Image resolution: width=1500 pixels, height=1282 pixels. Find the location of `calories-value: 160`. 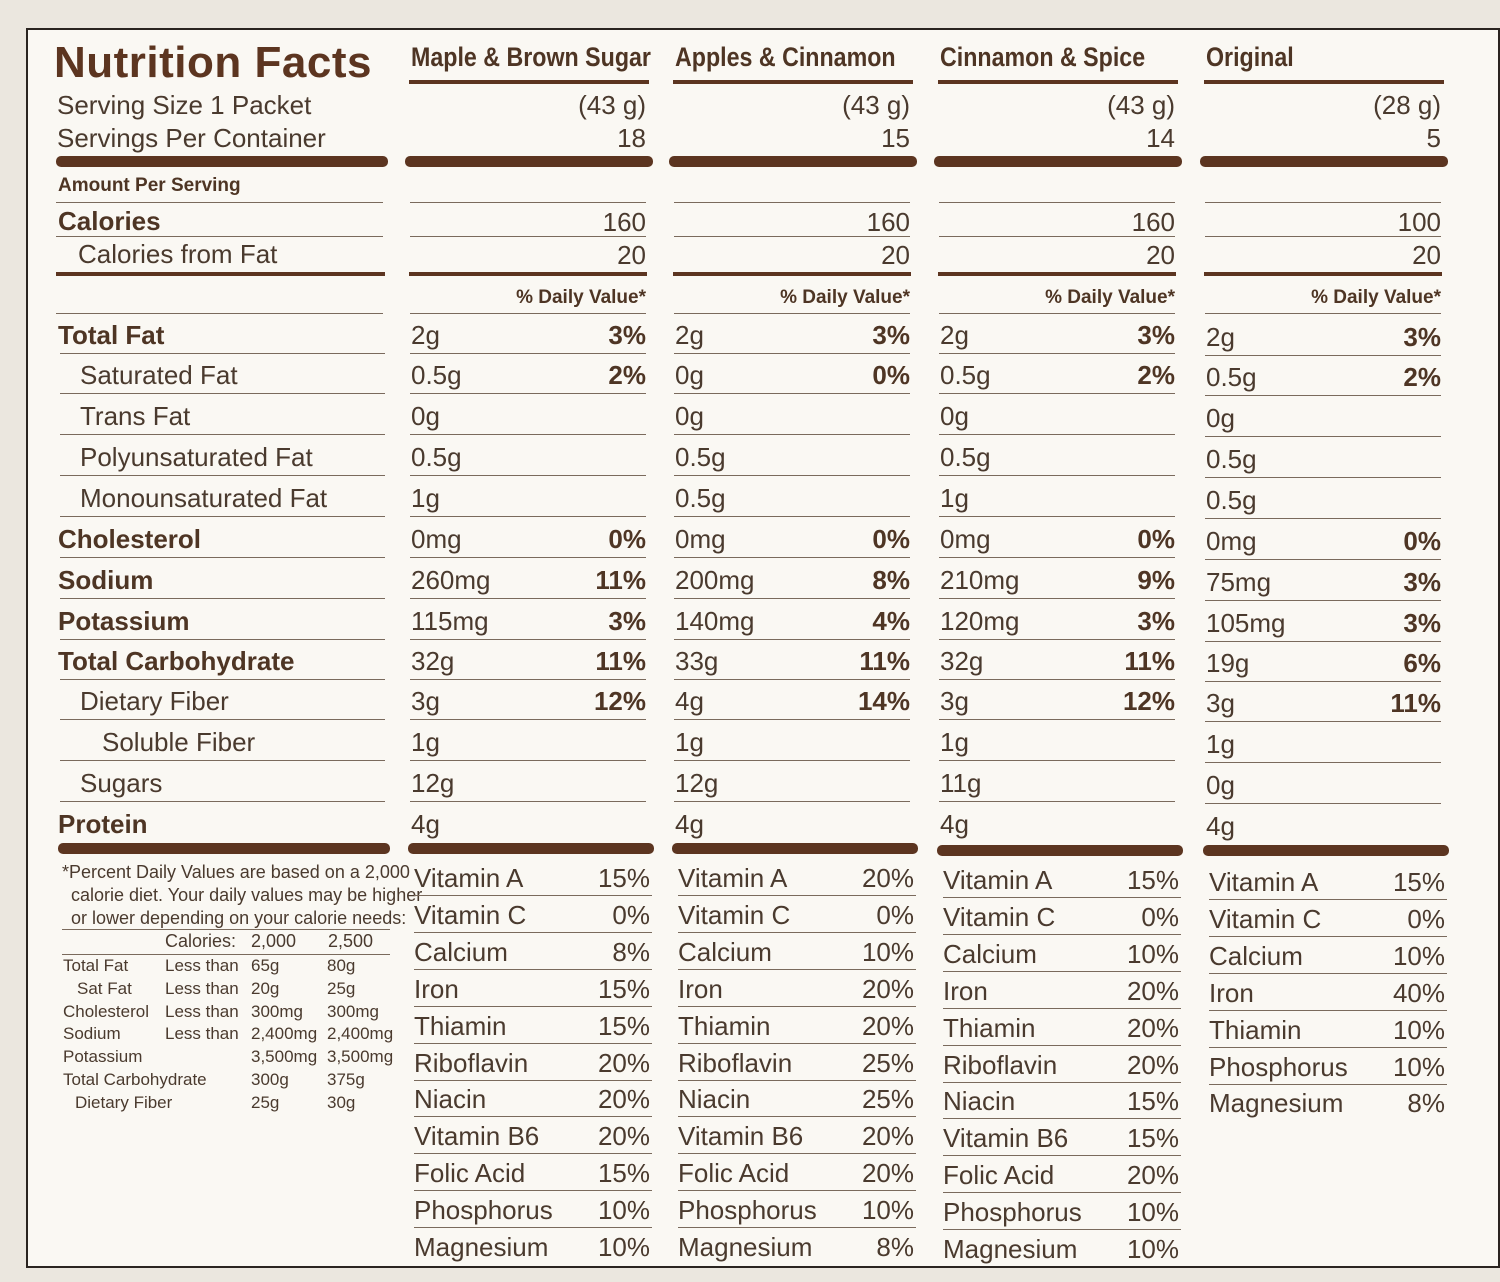

calories-value: 160 is located at coordinates (624, 222).